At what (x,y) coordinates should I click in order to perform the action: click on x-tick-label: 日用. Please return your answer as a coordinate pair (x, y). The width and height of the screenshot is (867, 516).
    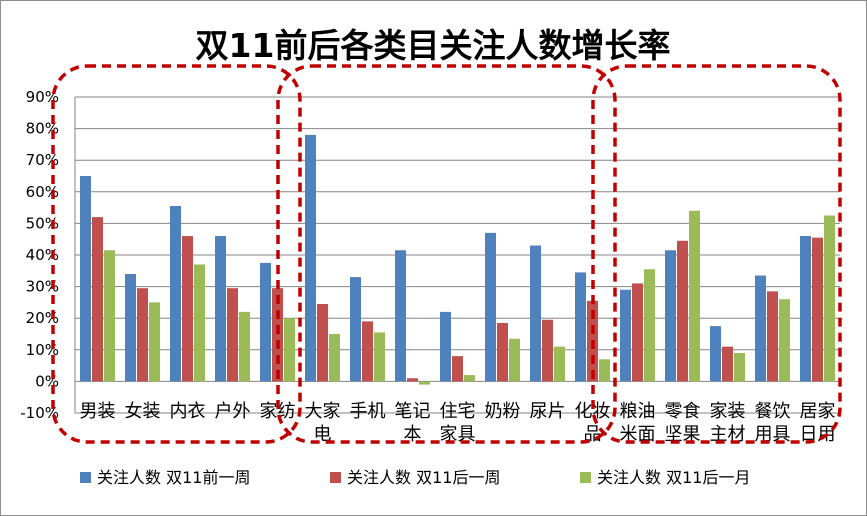
    Looking at the image, I should click on (818, 434).